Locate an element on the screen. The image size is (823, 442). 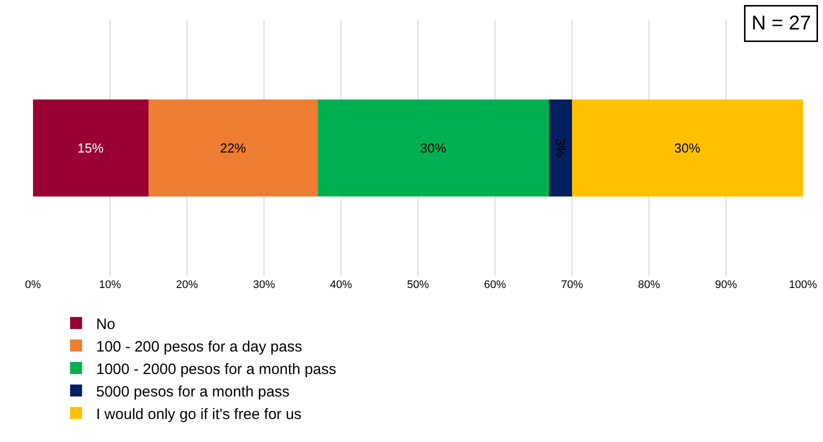
data-label: 3% is located at coordinates (560, 148).